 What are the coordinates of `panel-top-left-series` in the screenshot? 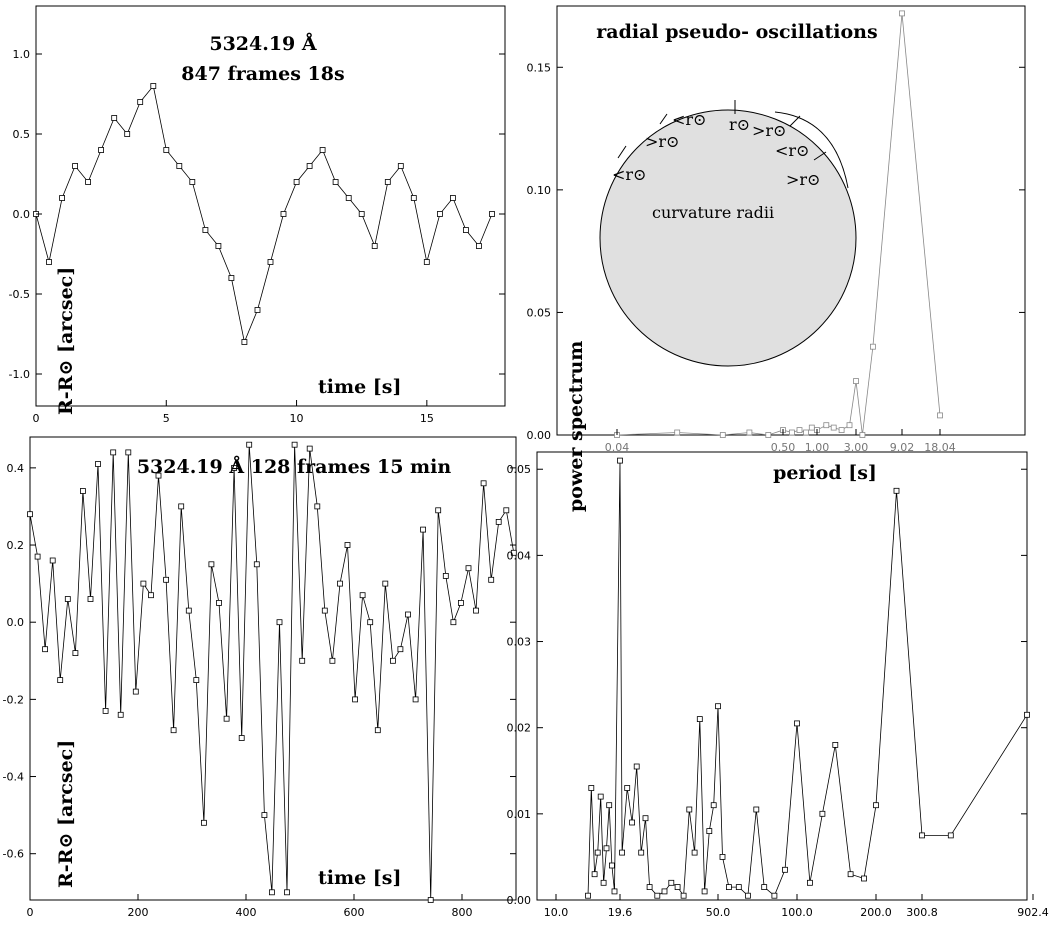 It's located at (264, 214).